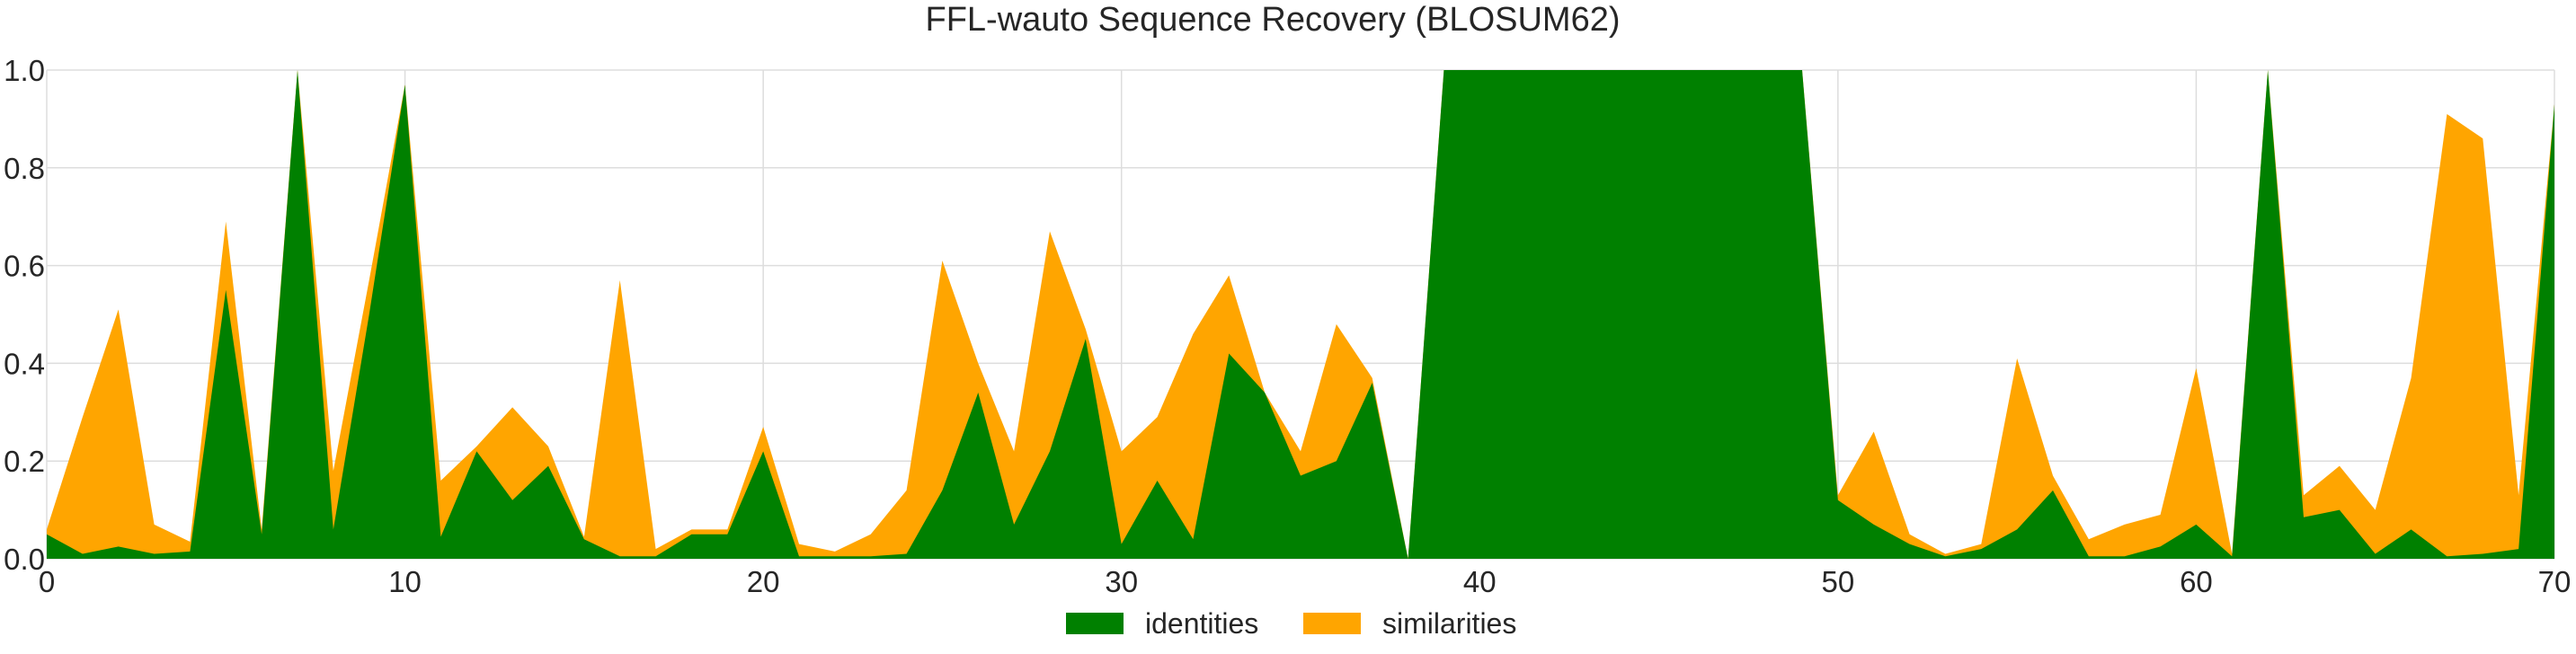  I want to click on y-tick-label: 0.6, so click(24, 266).